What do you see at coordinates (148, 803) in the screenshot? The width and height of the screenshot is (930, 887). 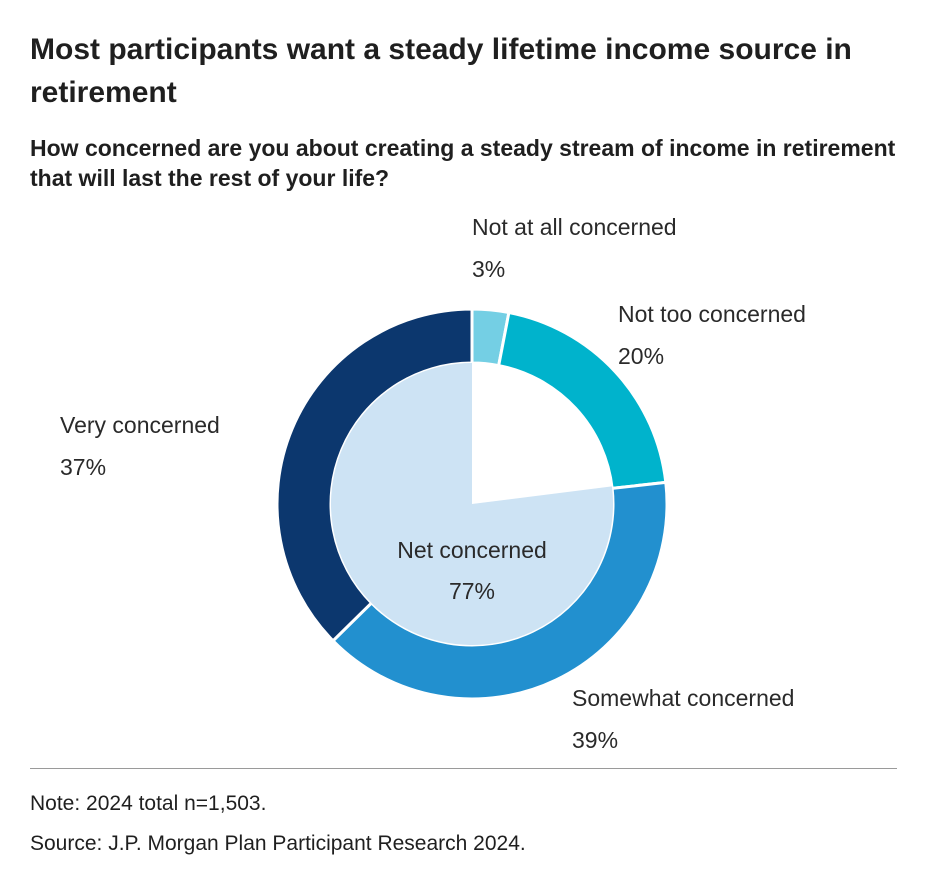 I see `footnote: Note: 2024 total n=1,503.` at bounding box center [148, 803].